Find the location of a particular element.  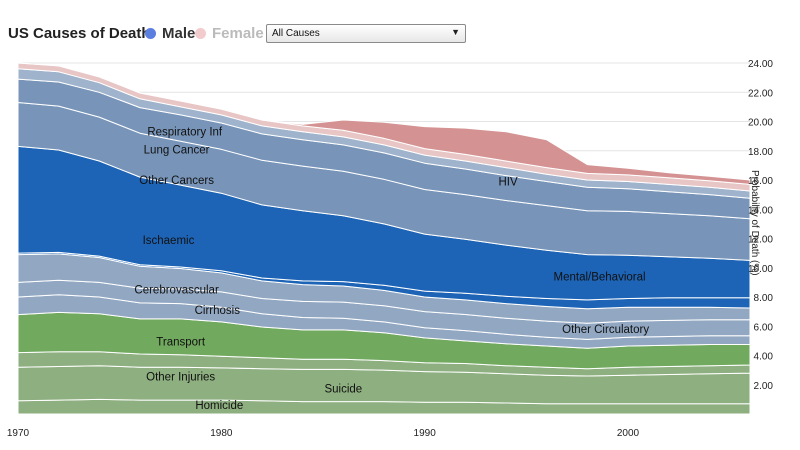

series-label: Ischaemic is located at coordinates (169, 241).